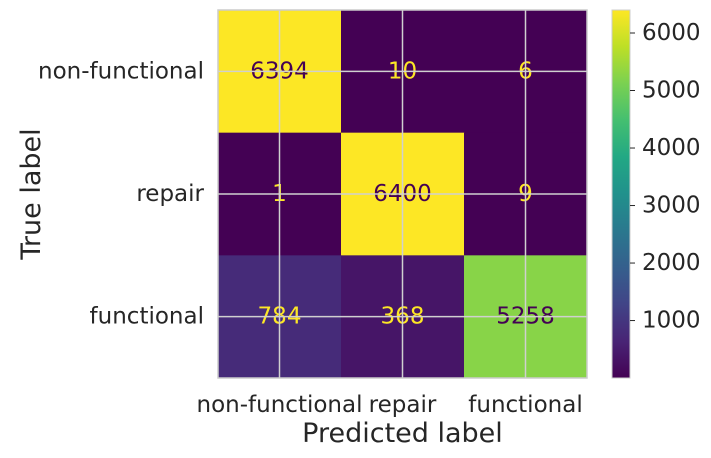  What do you see at coordinates (665, 177) in the screenshot?
I see `colorbar-tick-labels: 1000 2000 3000 4000 5000 6000` at bounding box center [665, 177].